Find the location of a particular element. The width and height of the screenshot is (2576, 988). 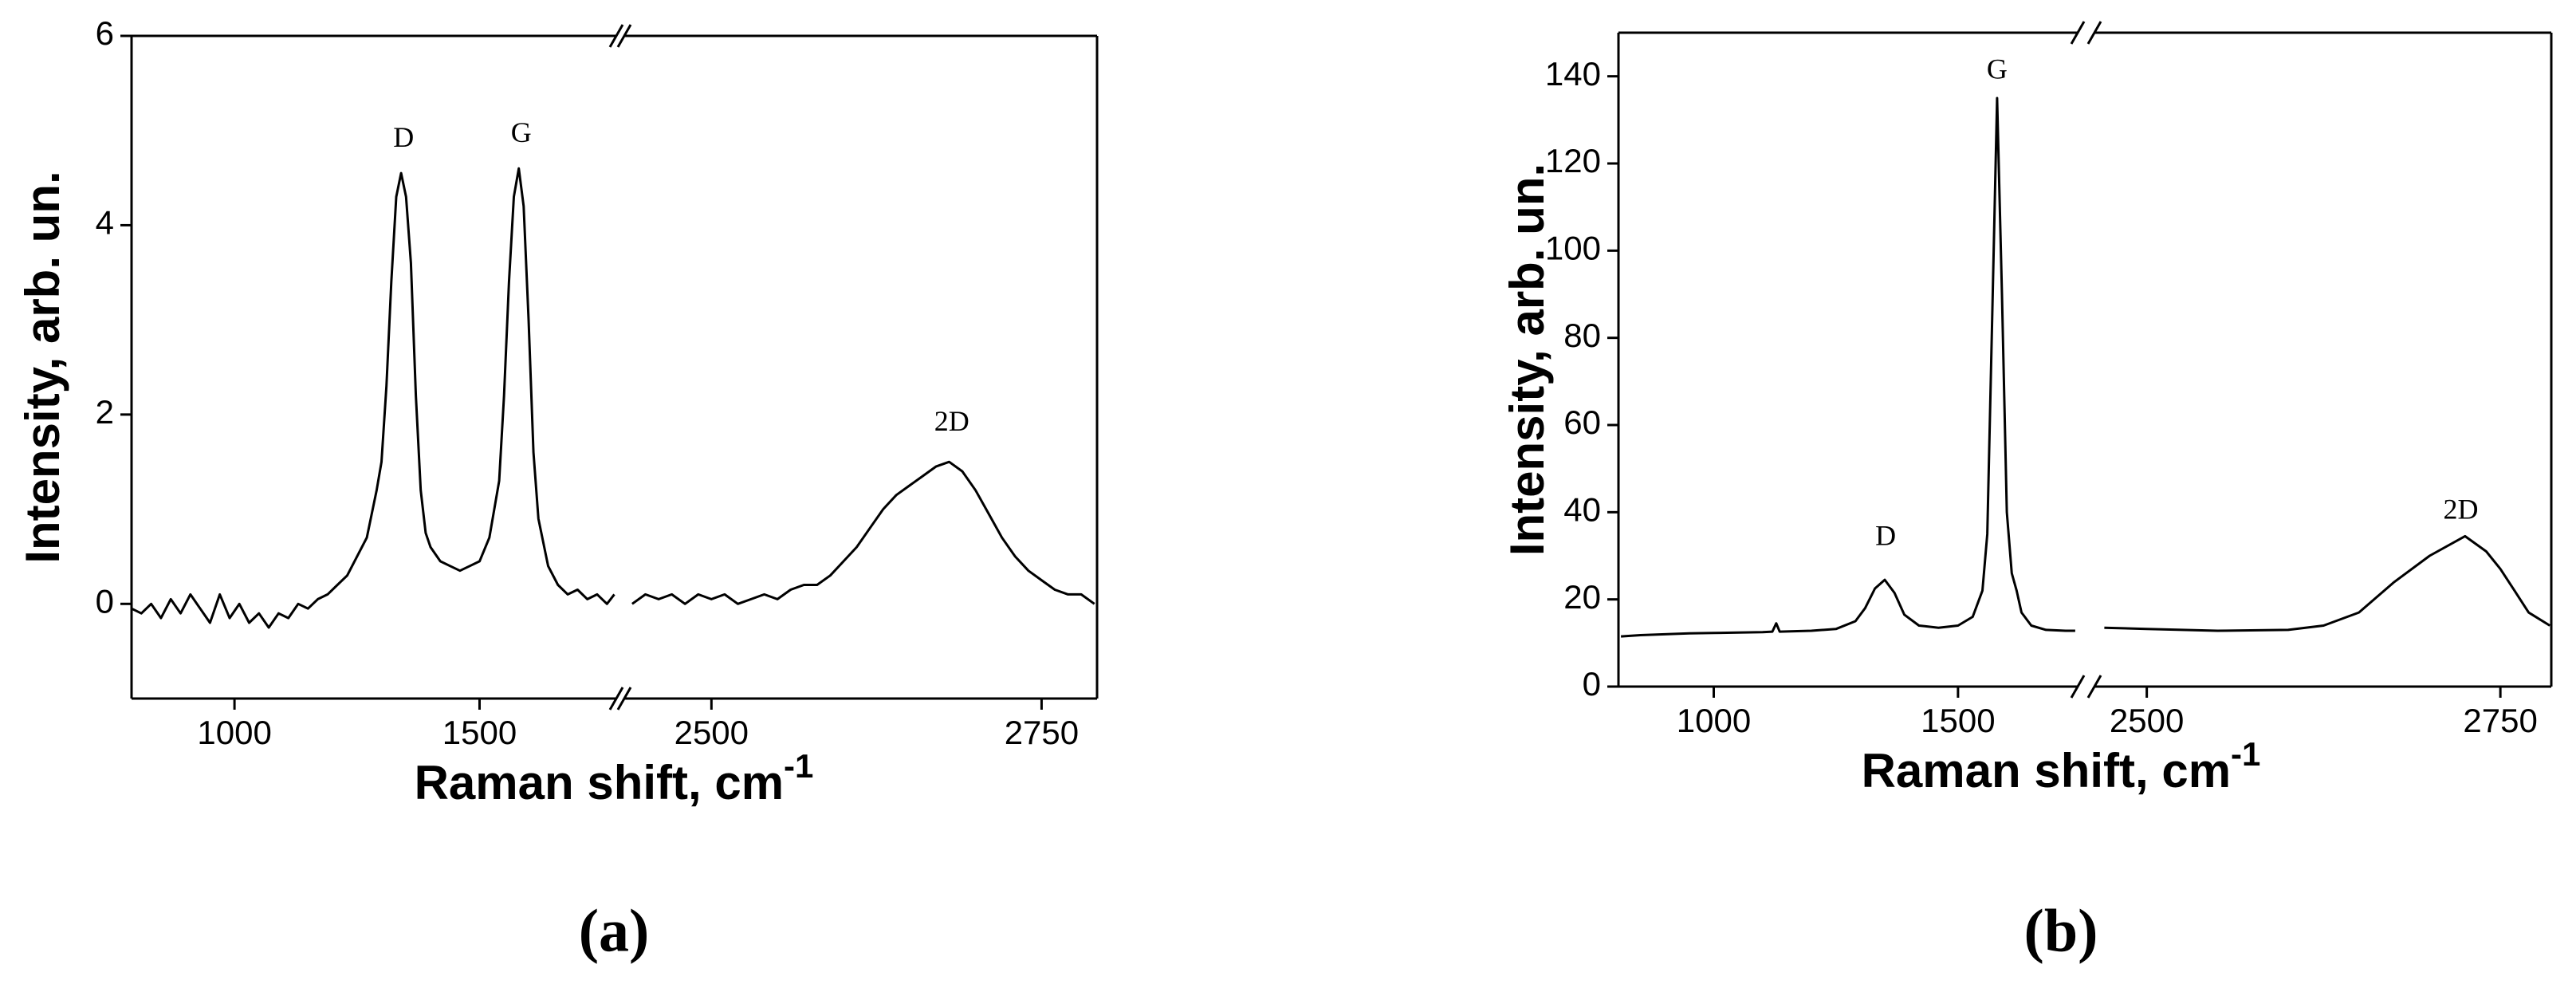

y-tick-label: 40 is located at coordinates (1582, 509).